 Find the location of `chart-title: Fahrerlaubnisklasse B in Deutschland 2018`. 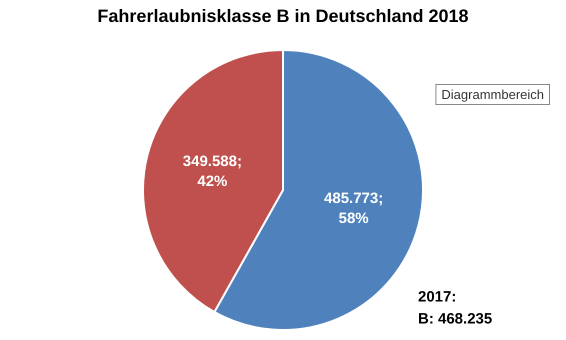

chart-title: Fahrerlaubnisklasse B in Deutschland 2018 is located at coordinates (283, 16).